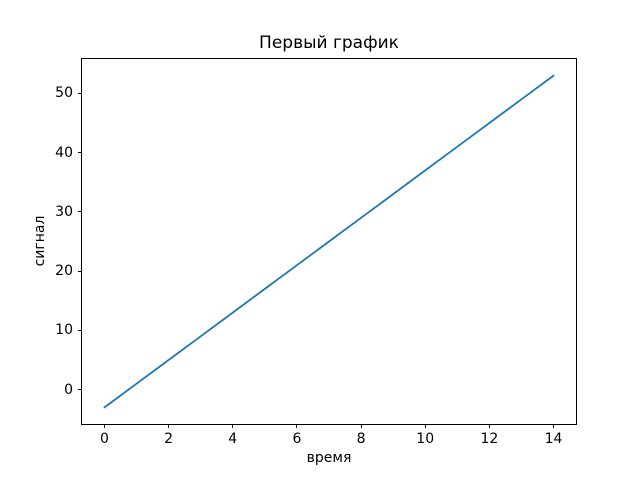 The image size is (640, 480). Describe the element at coordinates (553, 439) in the screenshot. I see `x-tick-label: 14` at that location.